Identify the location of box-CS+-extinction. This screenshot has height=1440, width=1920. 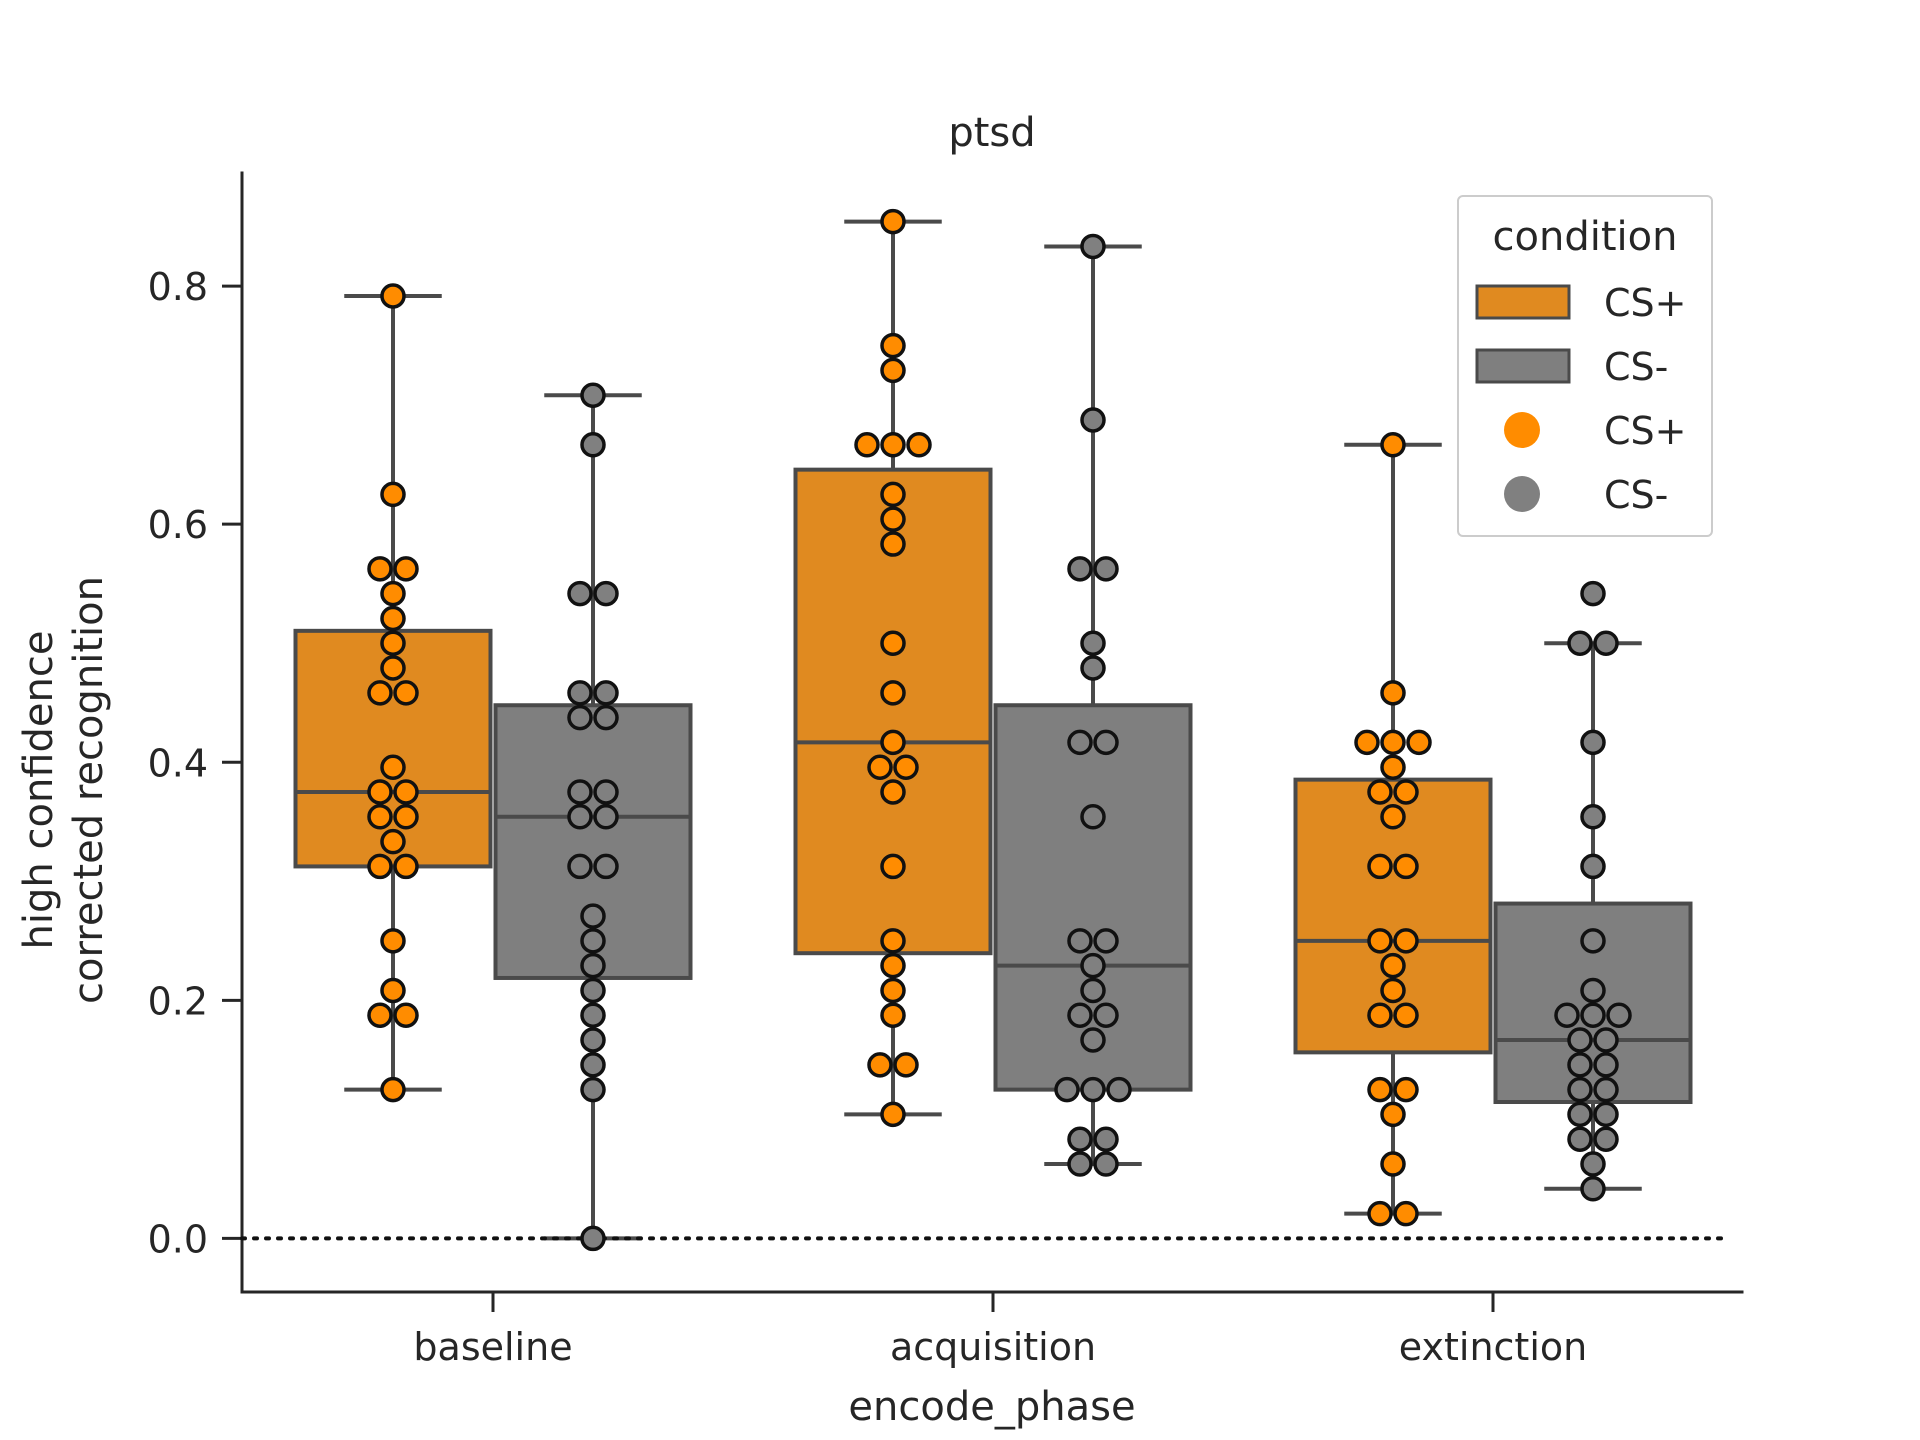
(1393, 829).